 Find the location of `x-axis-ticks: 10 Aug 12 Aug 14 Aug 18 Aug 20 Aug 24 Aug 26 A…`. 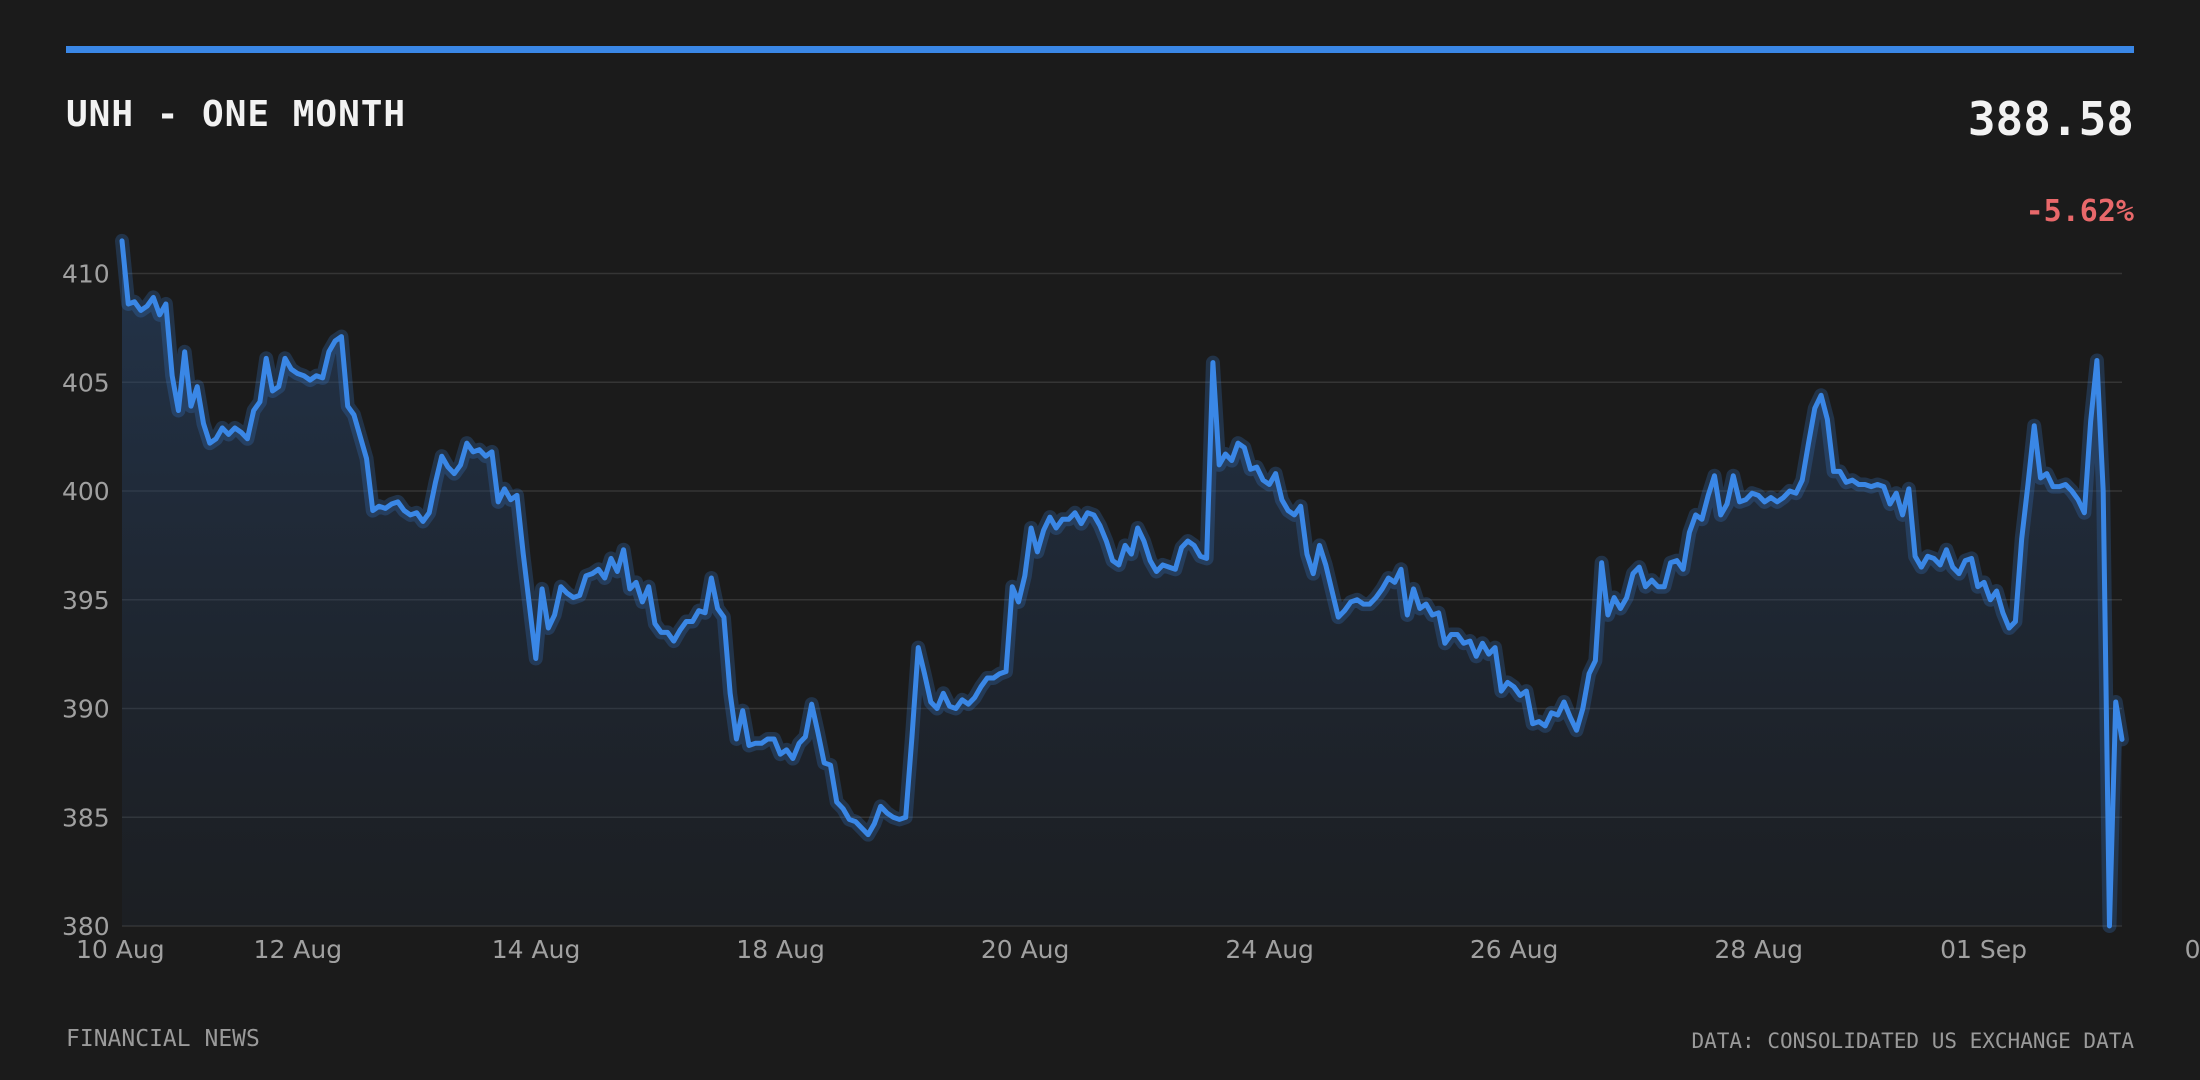

x-axis-ticks: 10 Aug 12 Aug 14 Aug 18 Aug 20 Aug 24 Aug 26 A… is located at coordinates (1138, 949).